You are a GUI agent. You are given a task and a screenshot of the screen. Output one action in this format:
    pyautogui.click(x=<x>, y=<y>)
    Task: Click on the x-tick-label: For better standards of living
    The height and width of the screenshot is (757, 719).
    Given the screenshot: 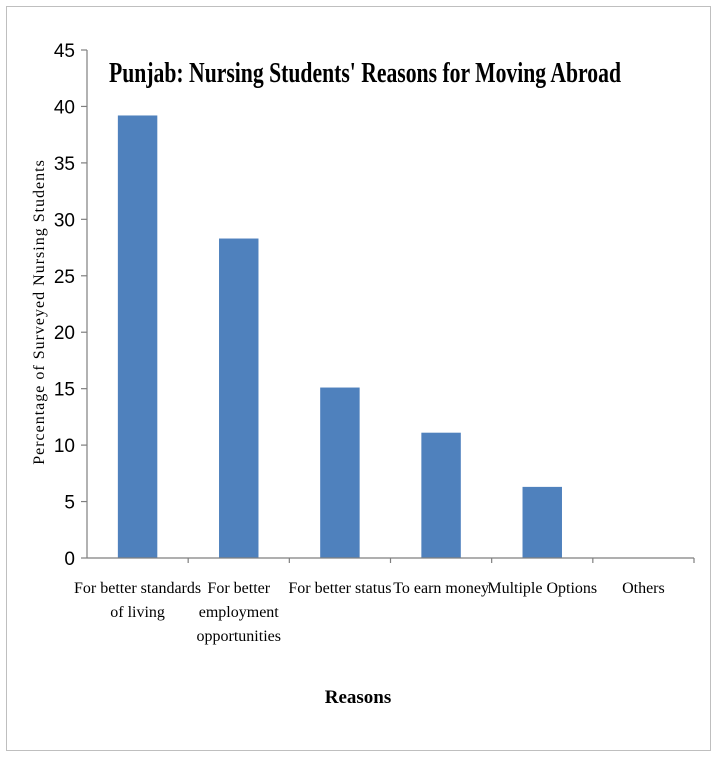 What is the action you would take?
    pyautogui.click(x=137, y=600)
    